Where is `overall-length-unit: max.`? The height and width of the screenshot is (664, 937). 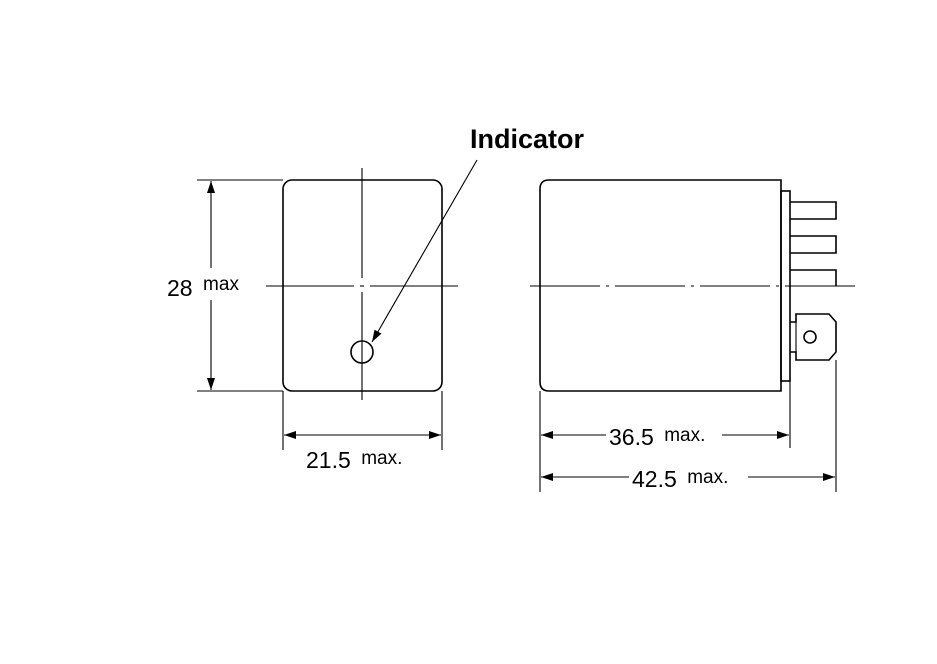 overall-length-unit: max. is located at coordinates (707, 477).